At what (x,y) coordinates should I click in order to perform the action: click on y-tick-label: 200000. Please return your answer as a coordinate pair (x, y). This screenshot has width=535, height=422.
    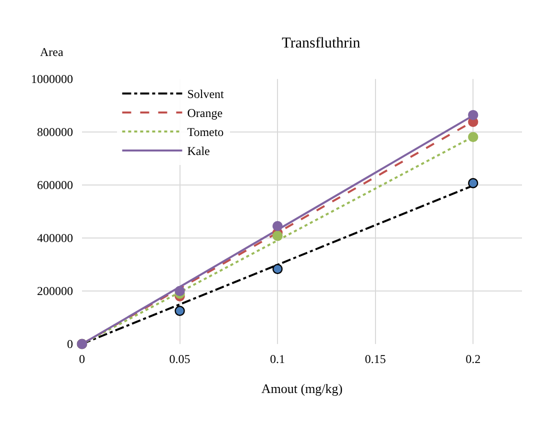
    Looking at the image, I should click on (55, 291).